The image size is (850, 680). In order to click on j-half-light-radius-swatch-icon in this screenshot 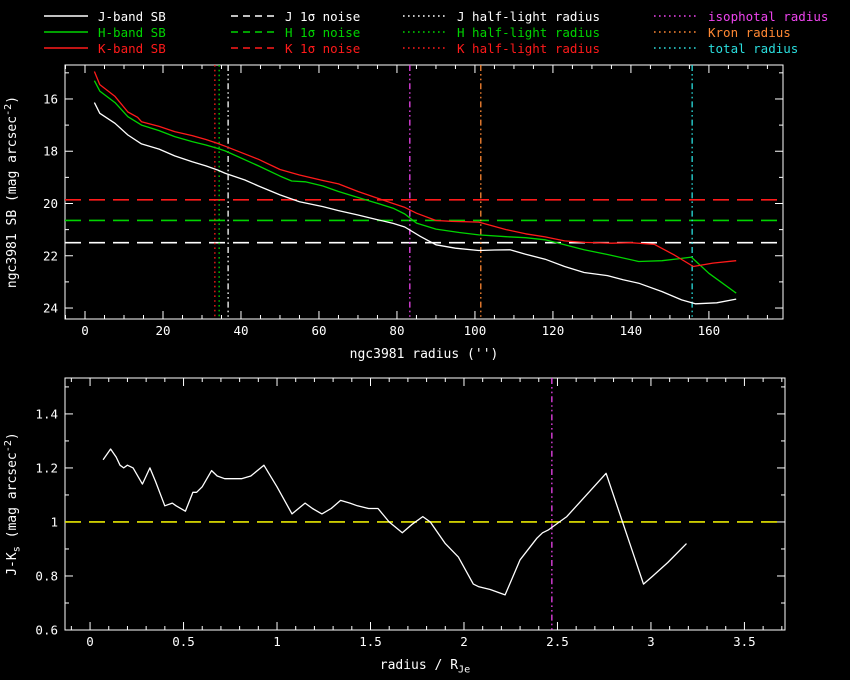, I will do `click(425, 16)`.